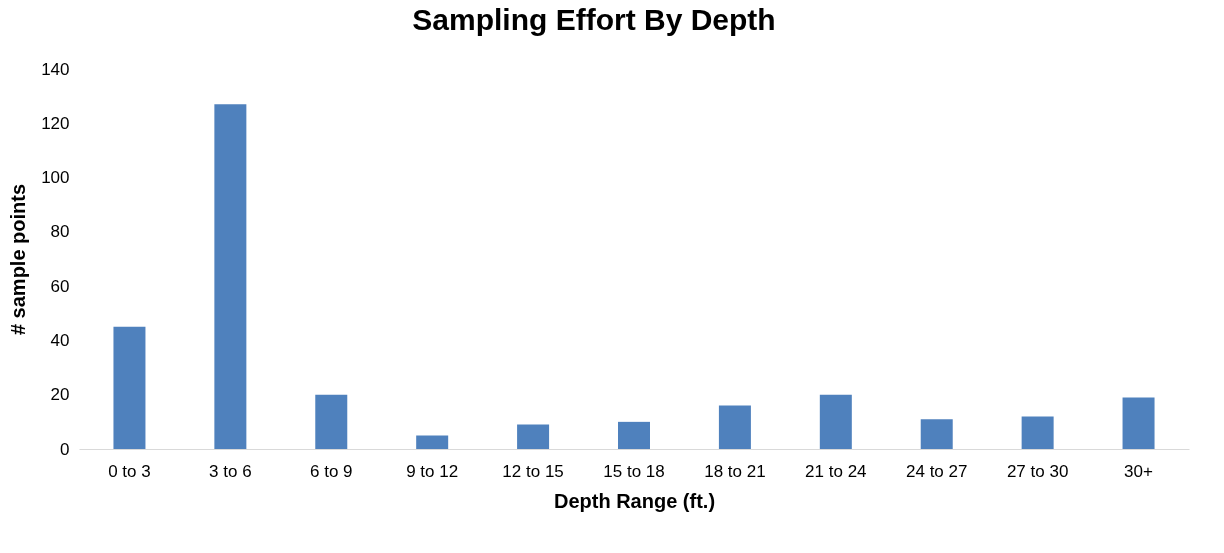  Describe the element at coordinates (594, 19) in the screenshot. I see `chart-title: Sampling Effort By Depth` at that location.